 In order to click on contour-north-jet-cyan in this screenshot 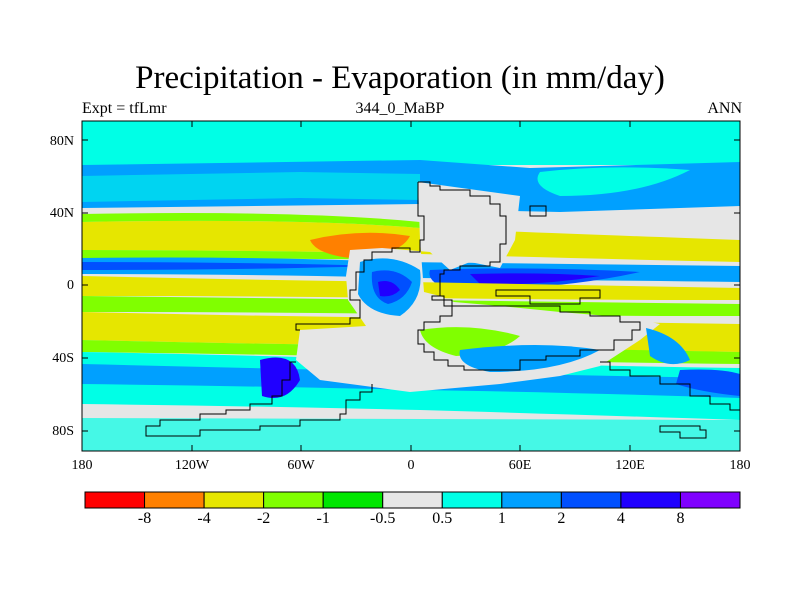, I will do `click(251, 187)`.